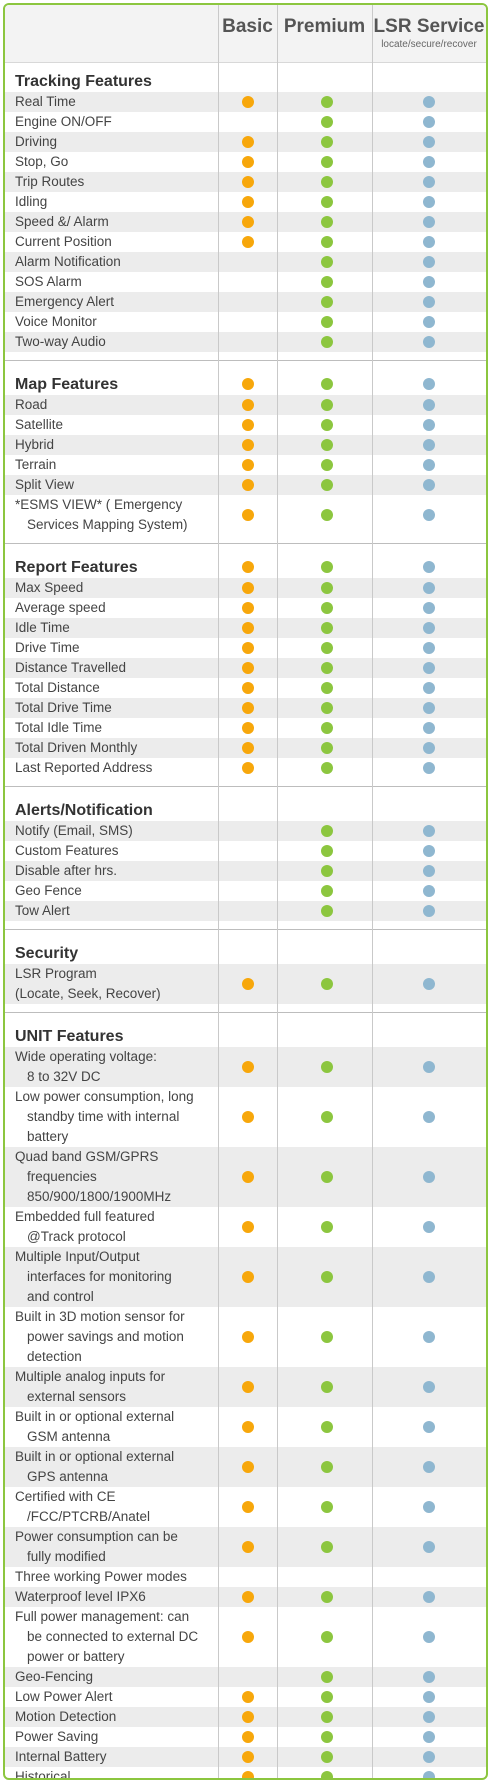 The image size is (493, 1785). I want to click on feature-label: Three working Power modes, so click(115, 1577).